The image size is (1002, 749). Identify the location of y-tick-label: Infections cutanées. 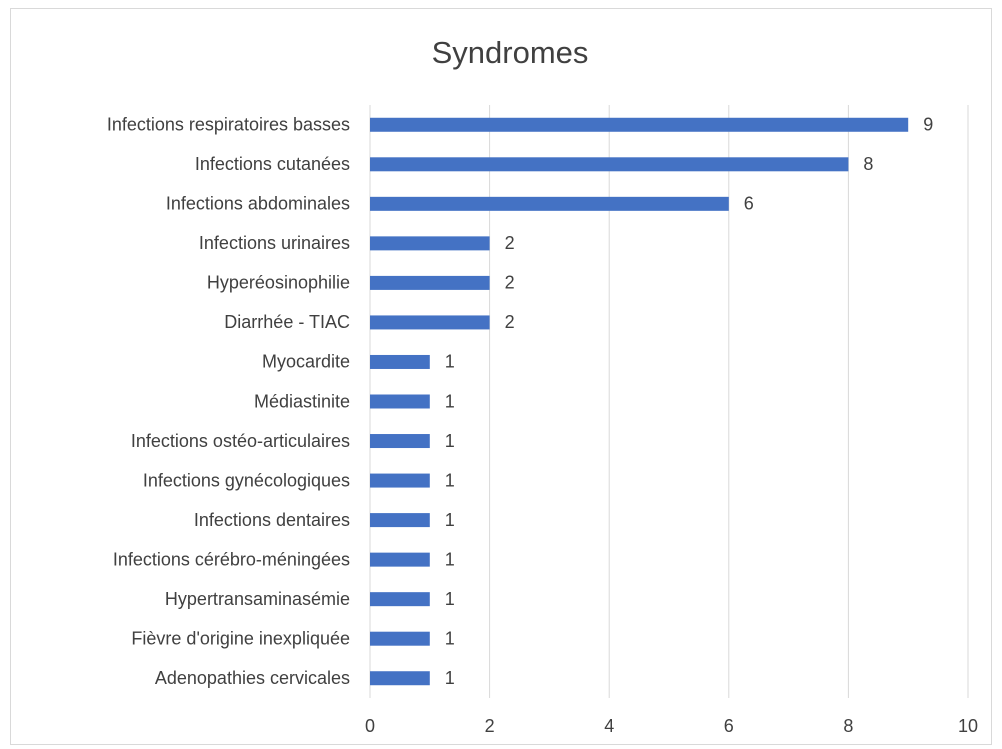
(272, 164).